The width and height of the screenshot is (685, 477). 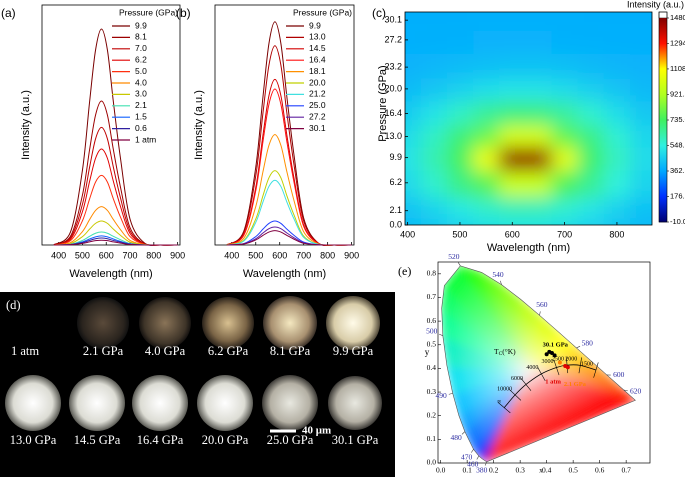 I want to click on x-tick-label: 0.2, so click(x=494, y=470).